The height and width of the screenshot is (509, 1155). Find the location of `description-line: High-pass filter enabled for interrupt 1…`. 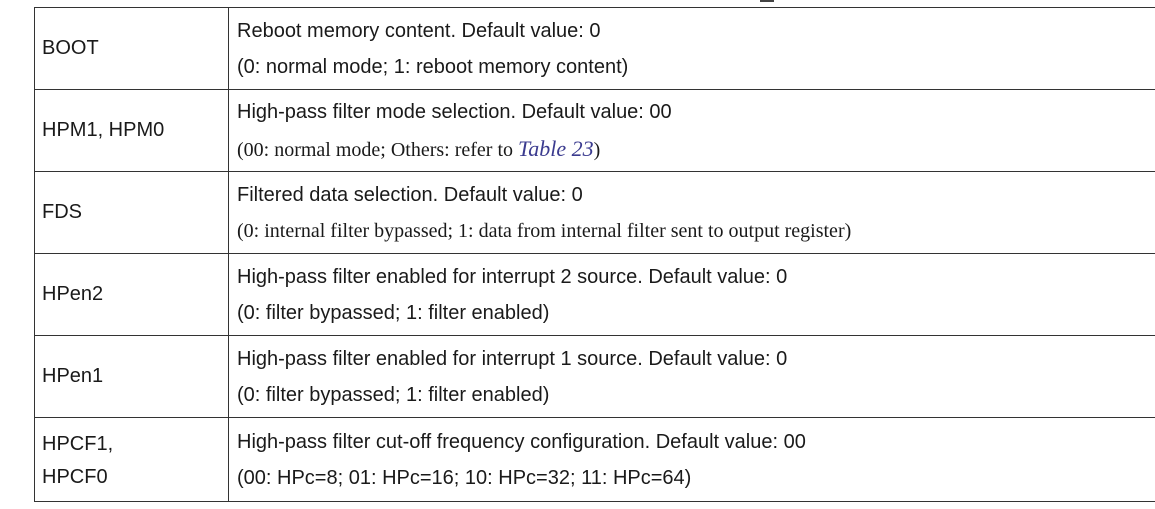

description-line: High-pass filter enabled for interrupt 1… is located at coordinates (512, 359).